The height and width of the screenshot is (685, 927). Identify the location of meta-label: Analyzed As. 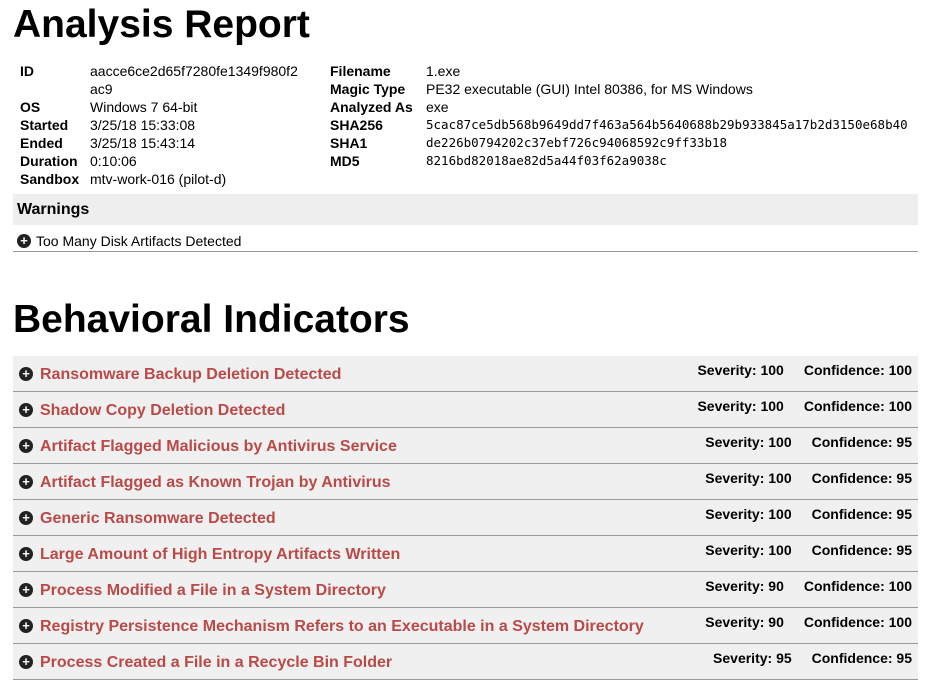
(371, 107).